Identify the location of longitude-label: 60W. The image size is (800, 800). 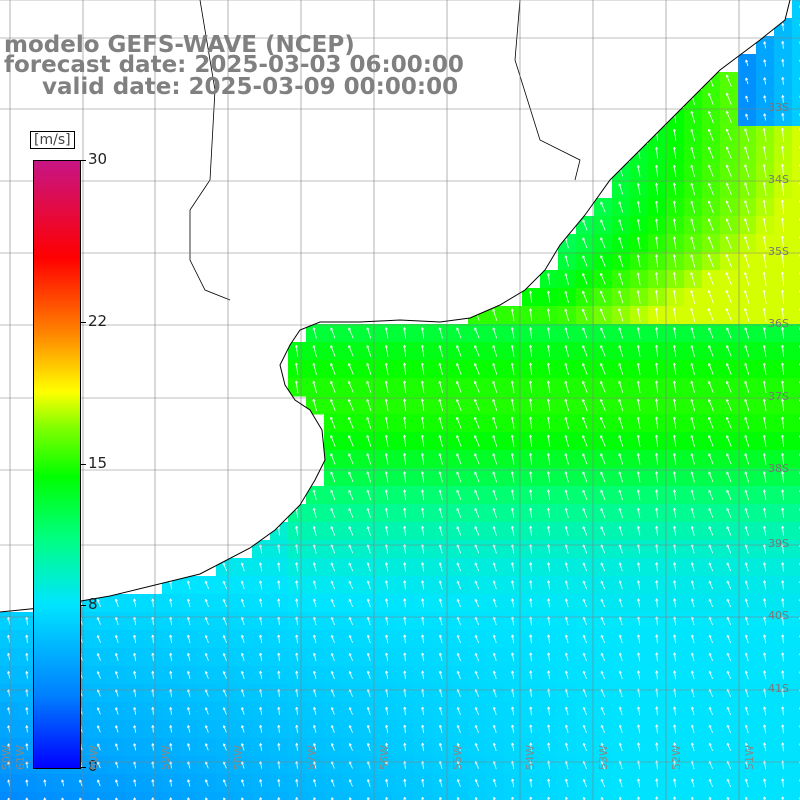
(93, 757).